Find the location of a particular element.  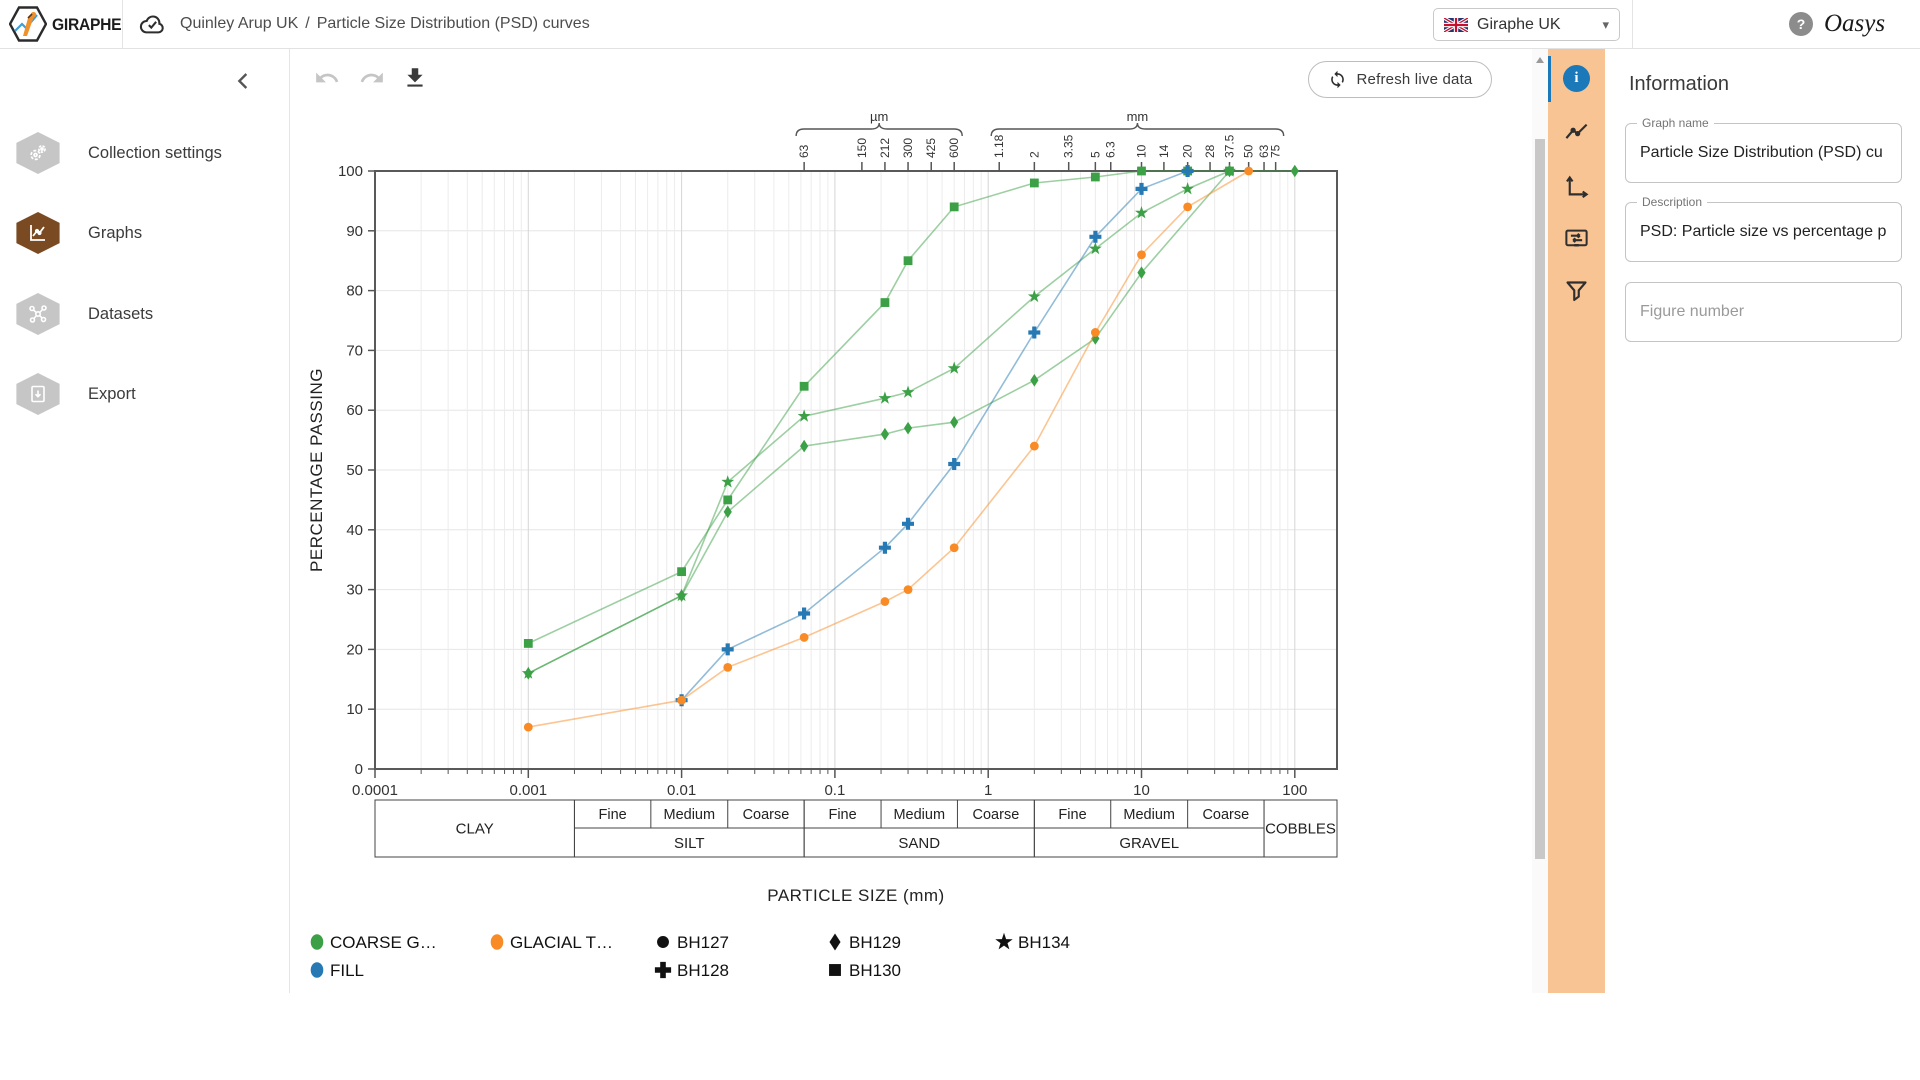

svg-text: 80 is located at coordinates (354, 291).